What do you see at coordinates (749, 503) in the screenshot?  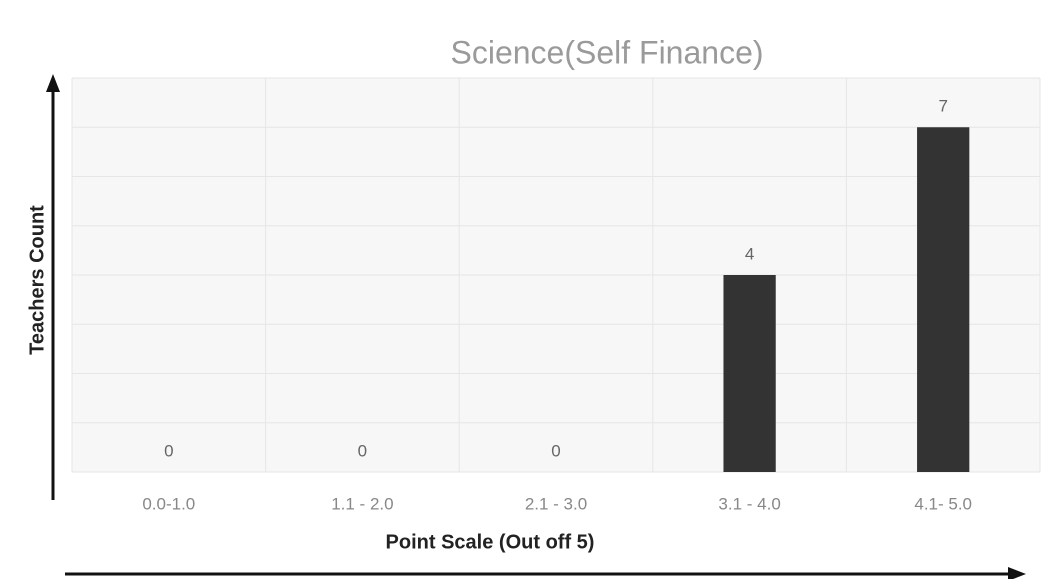 I see `x-tick-label: 3.1 - 4.0` at bounding box center [749, 503].